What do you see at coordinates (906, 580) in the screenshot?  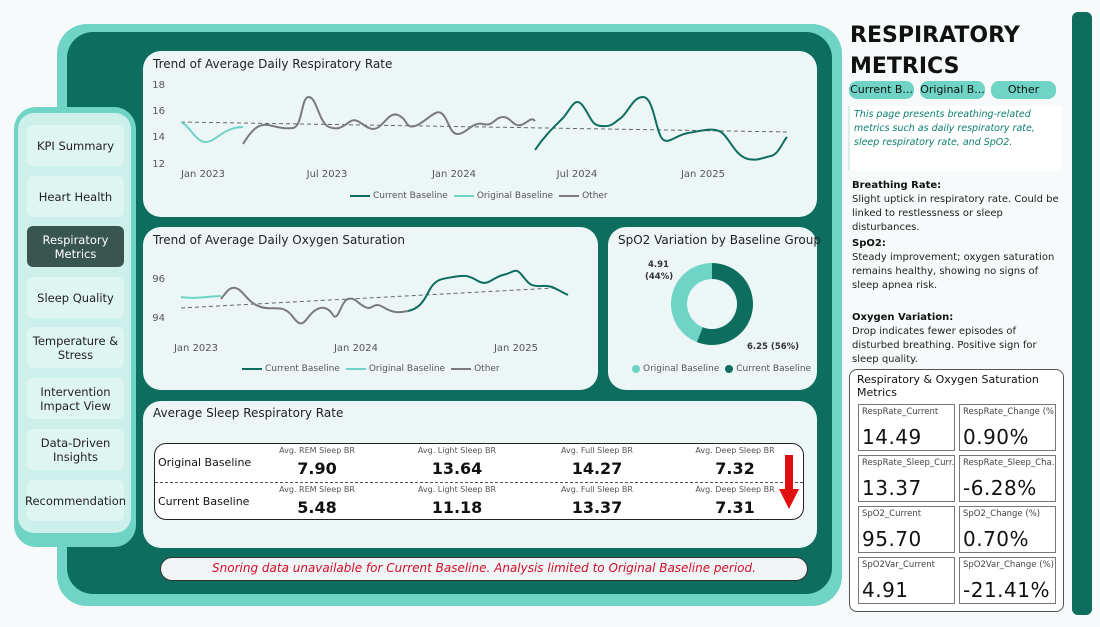 I see `metric-card: SpO2Var_Current 4.91` at bounding box center [906, 580].